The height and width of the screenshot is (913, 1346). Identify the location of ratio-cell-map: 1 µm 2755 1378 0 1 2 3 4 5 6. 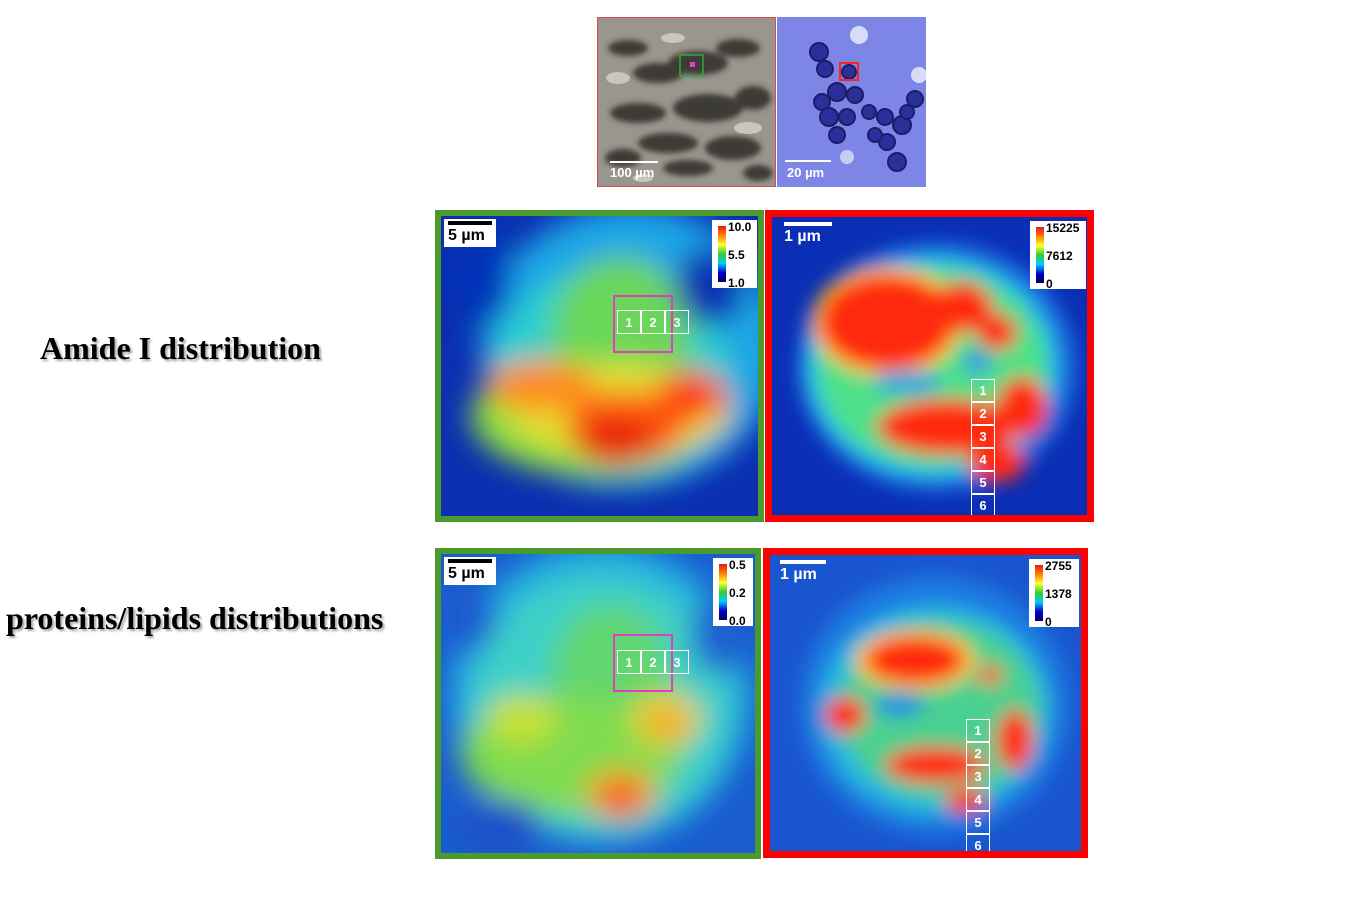
(925, 703).